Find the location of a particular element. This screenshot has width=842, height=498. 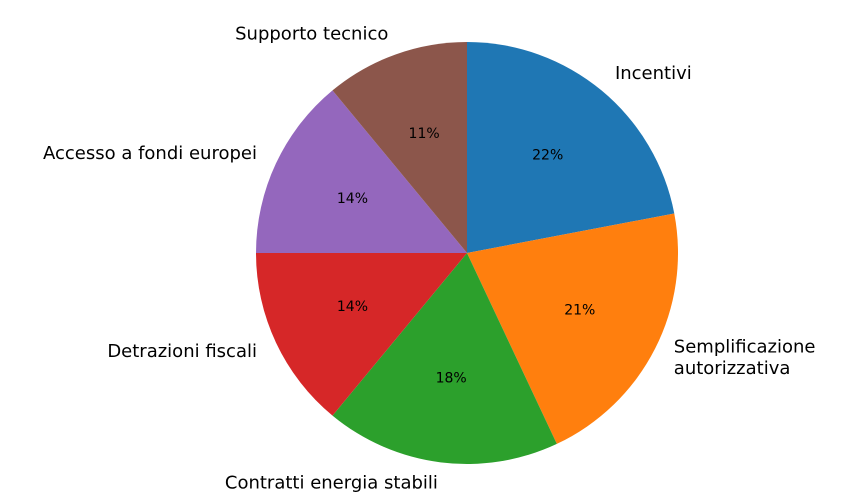

category-label: Detrazioni fiscali is located at coordinates (182, 351).